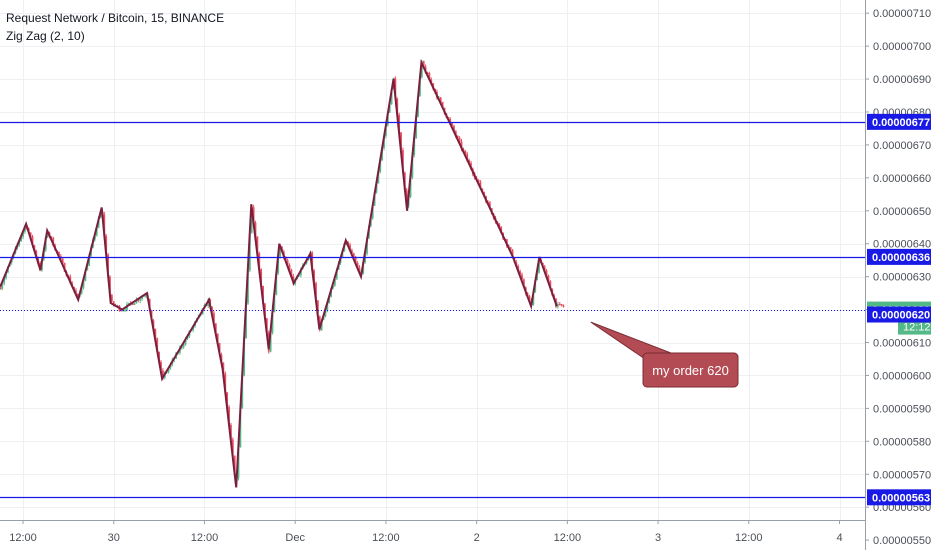 This screenshot has width=932, height=550. Describe the element at coordinates (902, 245) in the screenshot. I see `price-tick-label: 0.00000640` at that location.